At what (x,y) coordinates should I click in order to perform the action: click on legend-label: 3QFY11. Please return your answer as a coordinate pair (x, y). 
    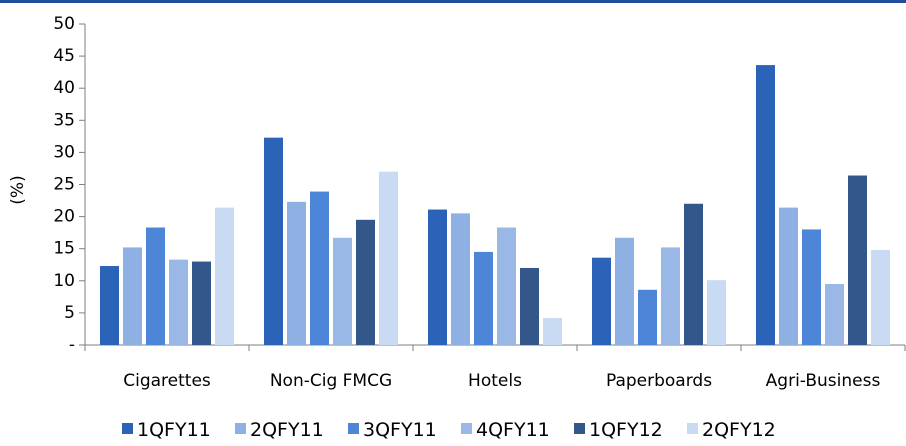
    Looking at the image, I should click on (400, 430).